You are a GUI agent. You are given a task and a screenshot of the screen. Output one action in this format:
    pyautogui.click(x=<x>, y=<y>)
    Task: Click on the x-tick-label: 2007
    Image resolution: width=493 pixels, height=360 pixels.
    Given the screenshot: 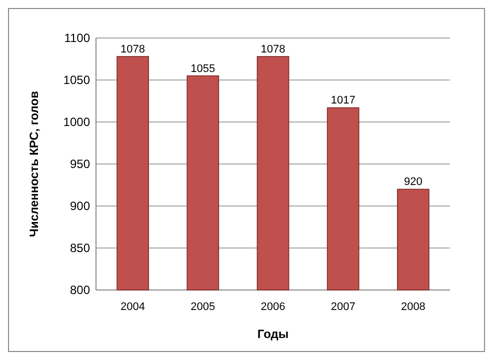 What is the action you would take?
    pyautogui.click(x=343, y=307)
    